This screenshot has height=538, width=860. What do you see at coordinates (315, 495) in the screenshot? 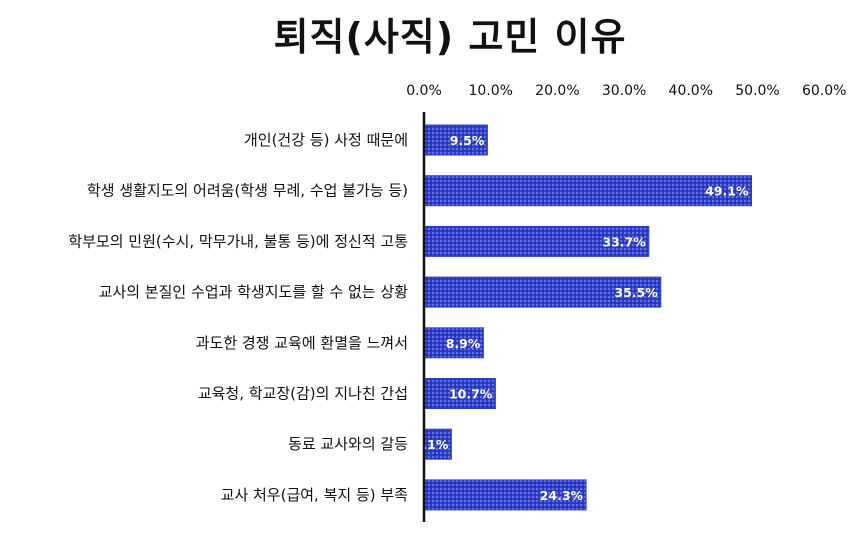
I see `category-label: 교사 처우(급여, 복지 등) 부족` at bounding box center [315, 495].